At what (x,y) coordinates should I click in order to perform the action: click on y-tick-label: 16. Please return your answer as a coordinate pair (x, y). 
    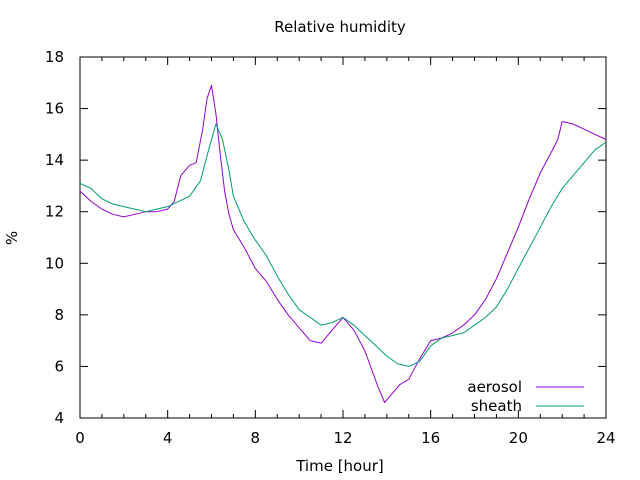
    Looking at the image, I should click on (54, 109).